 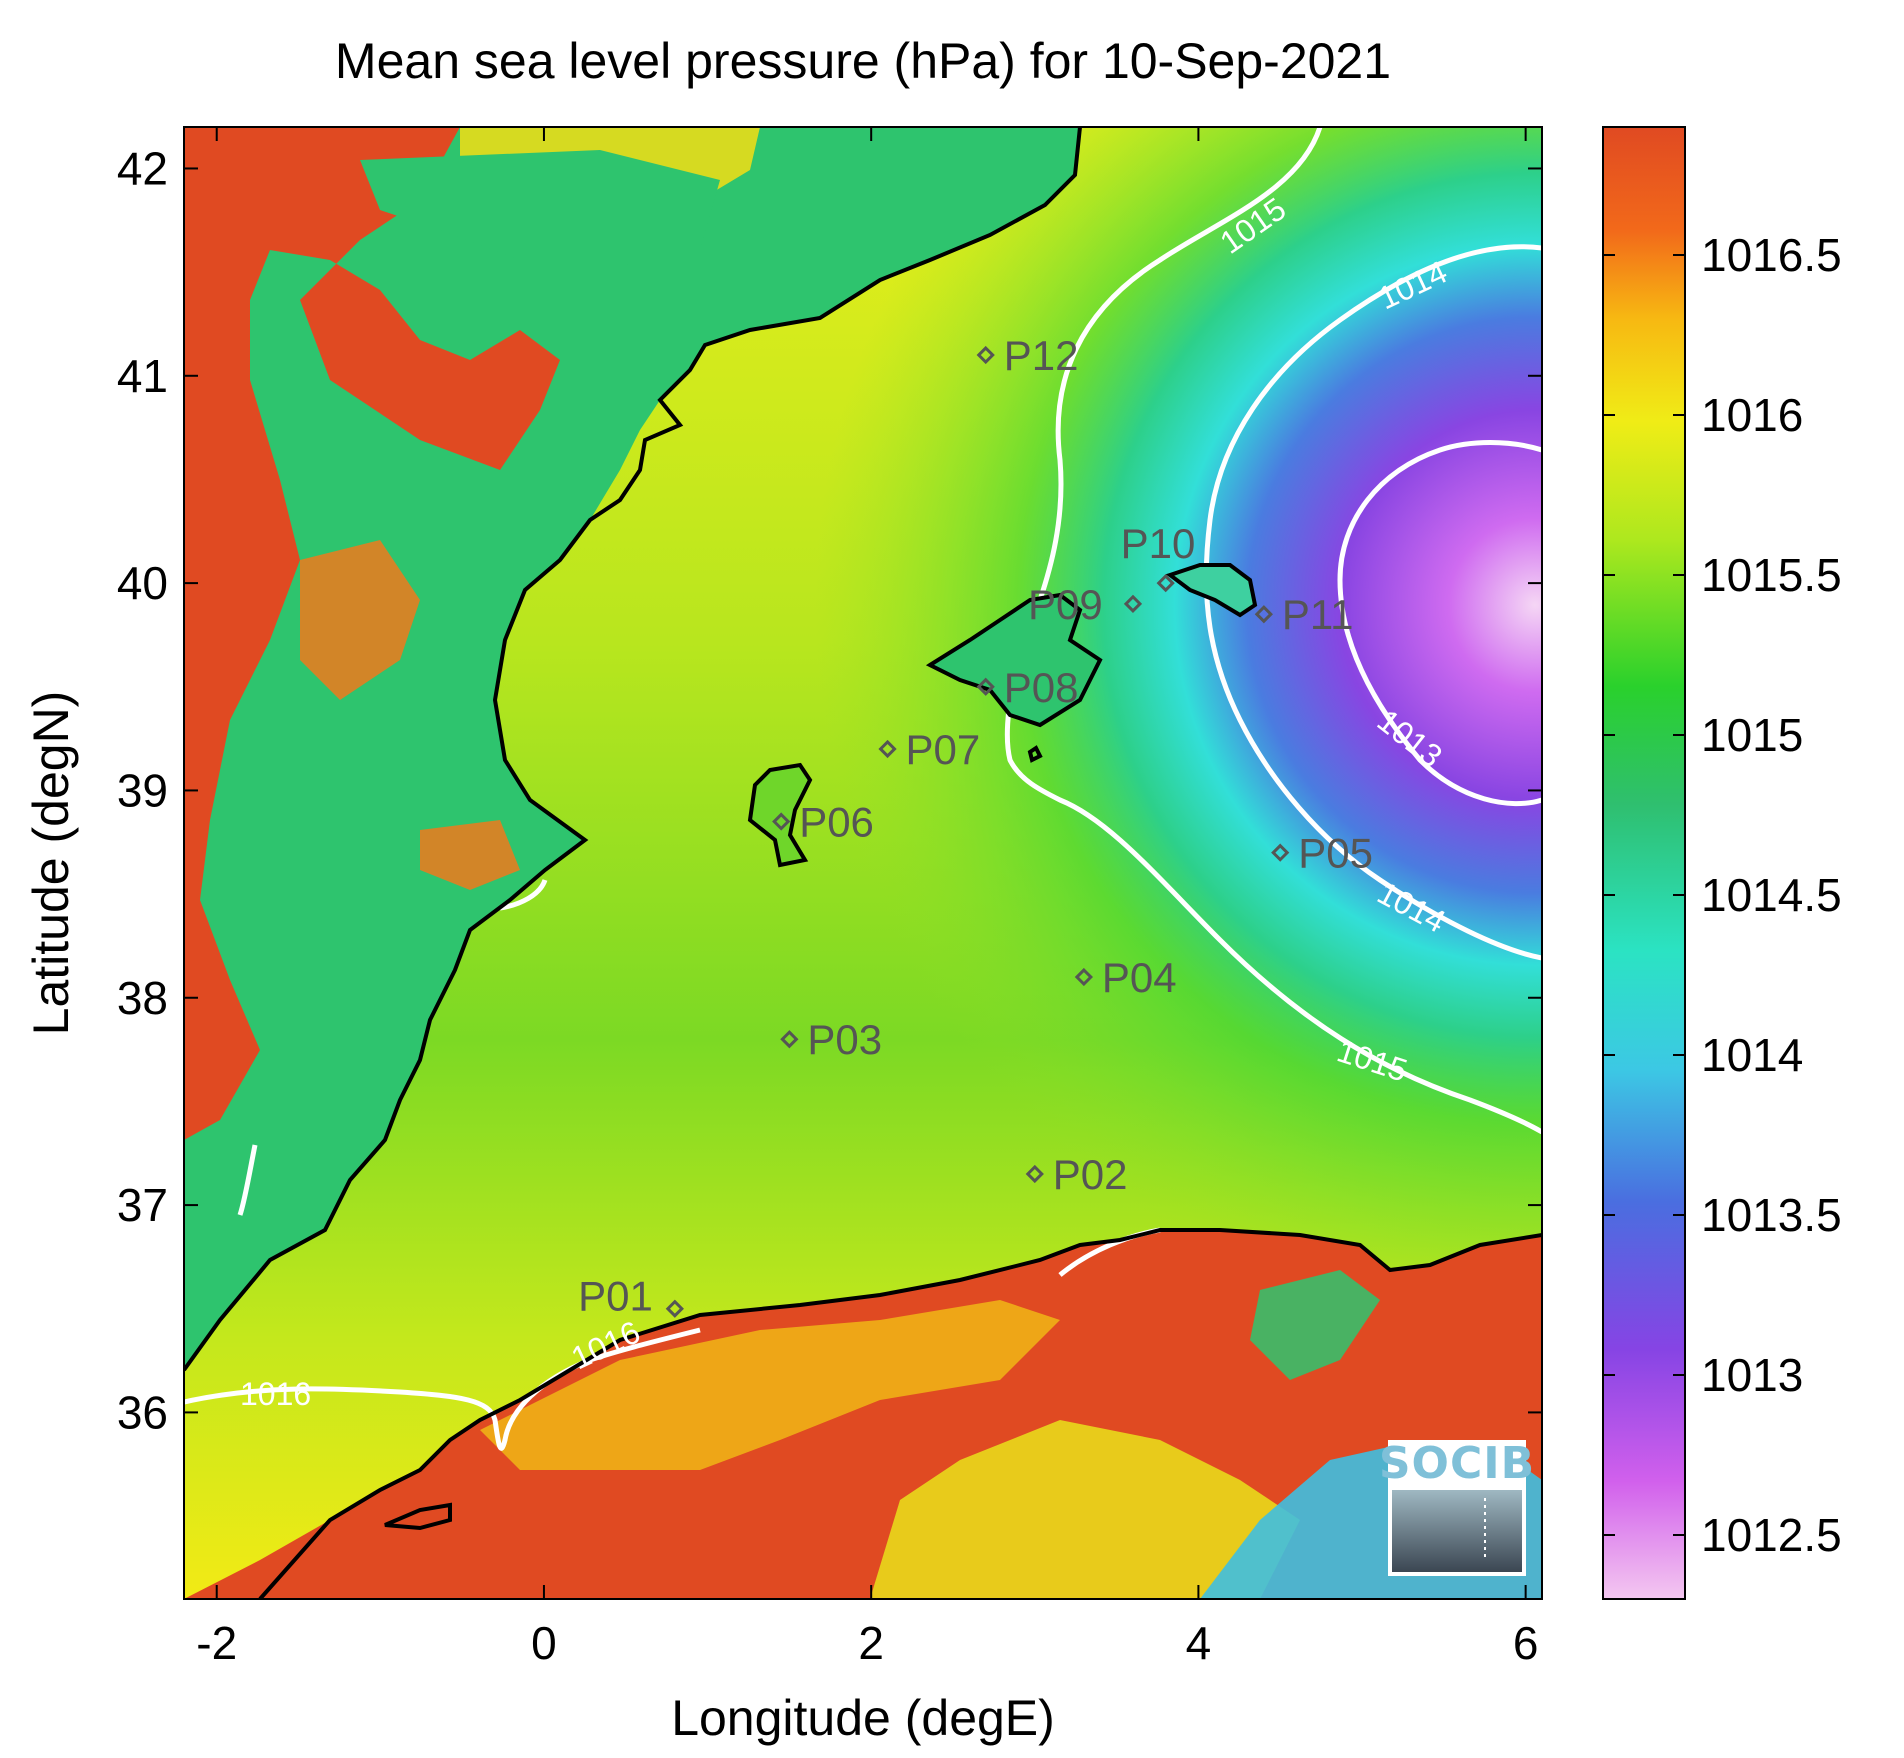 What do you see at coordinates (1526, 1643) in the screenshot?
I see `x-tick-label: 6` at bounding box center [1526, 1643].